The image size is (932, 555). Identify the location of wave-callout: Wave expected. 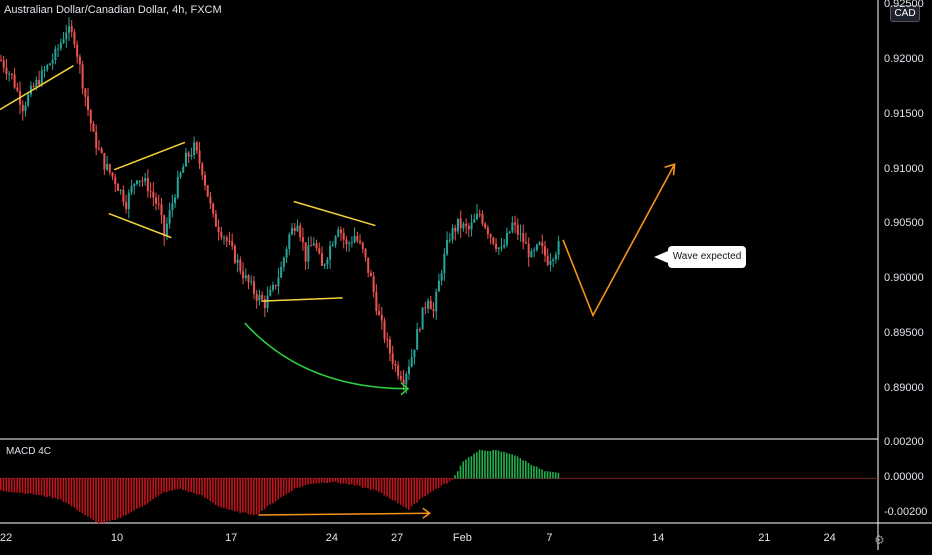
(707, 257).